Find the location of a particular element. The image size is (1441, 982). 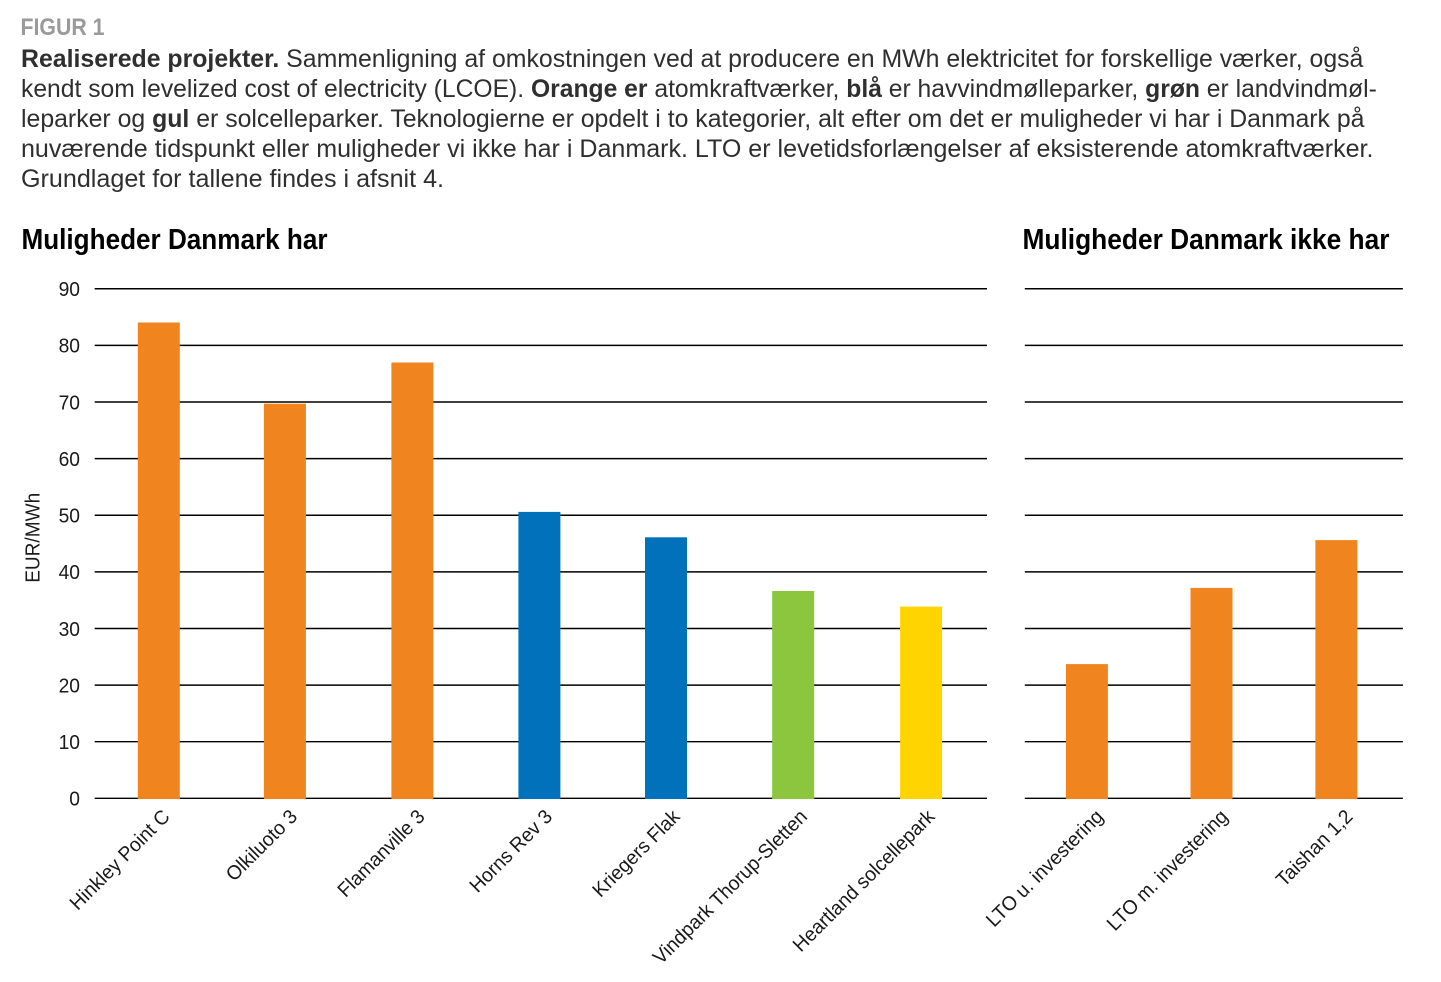

svg-text: 0 is located at coordinates (74, 800).